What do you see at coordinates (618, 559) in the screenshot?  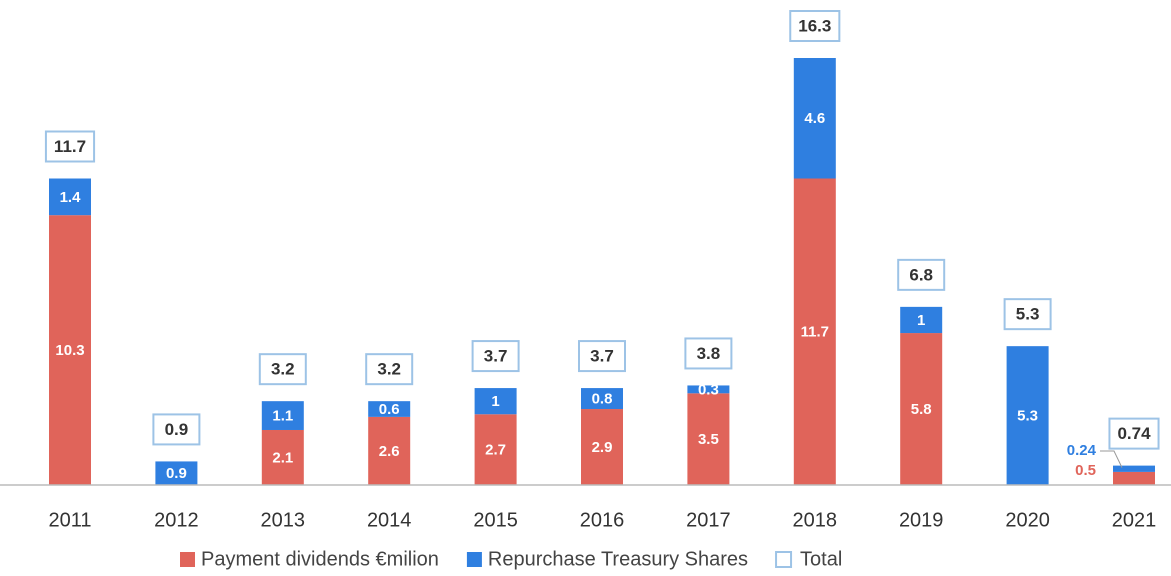 I see `legend-label: Repurchase Treasury Shares` at bounding box center [618, 559].